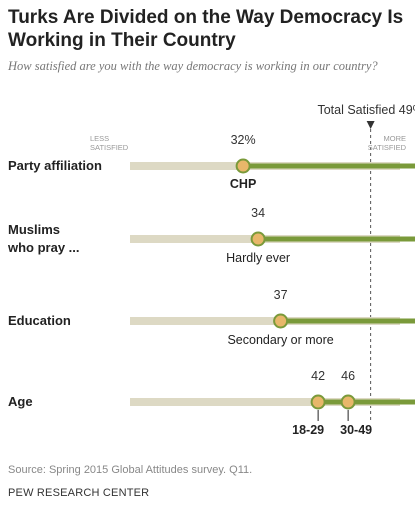  I want to click on category-label: Secondary or more, so click(280, 340).